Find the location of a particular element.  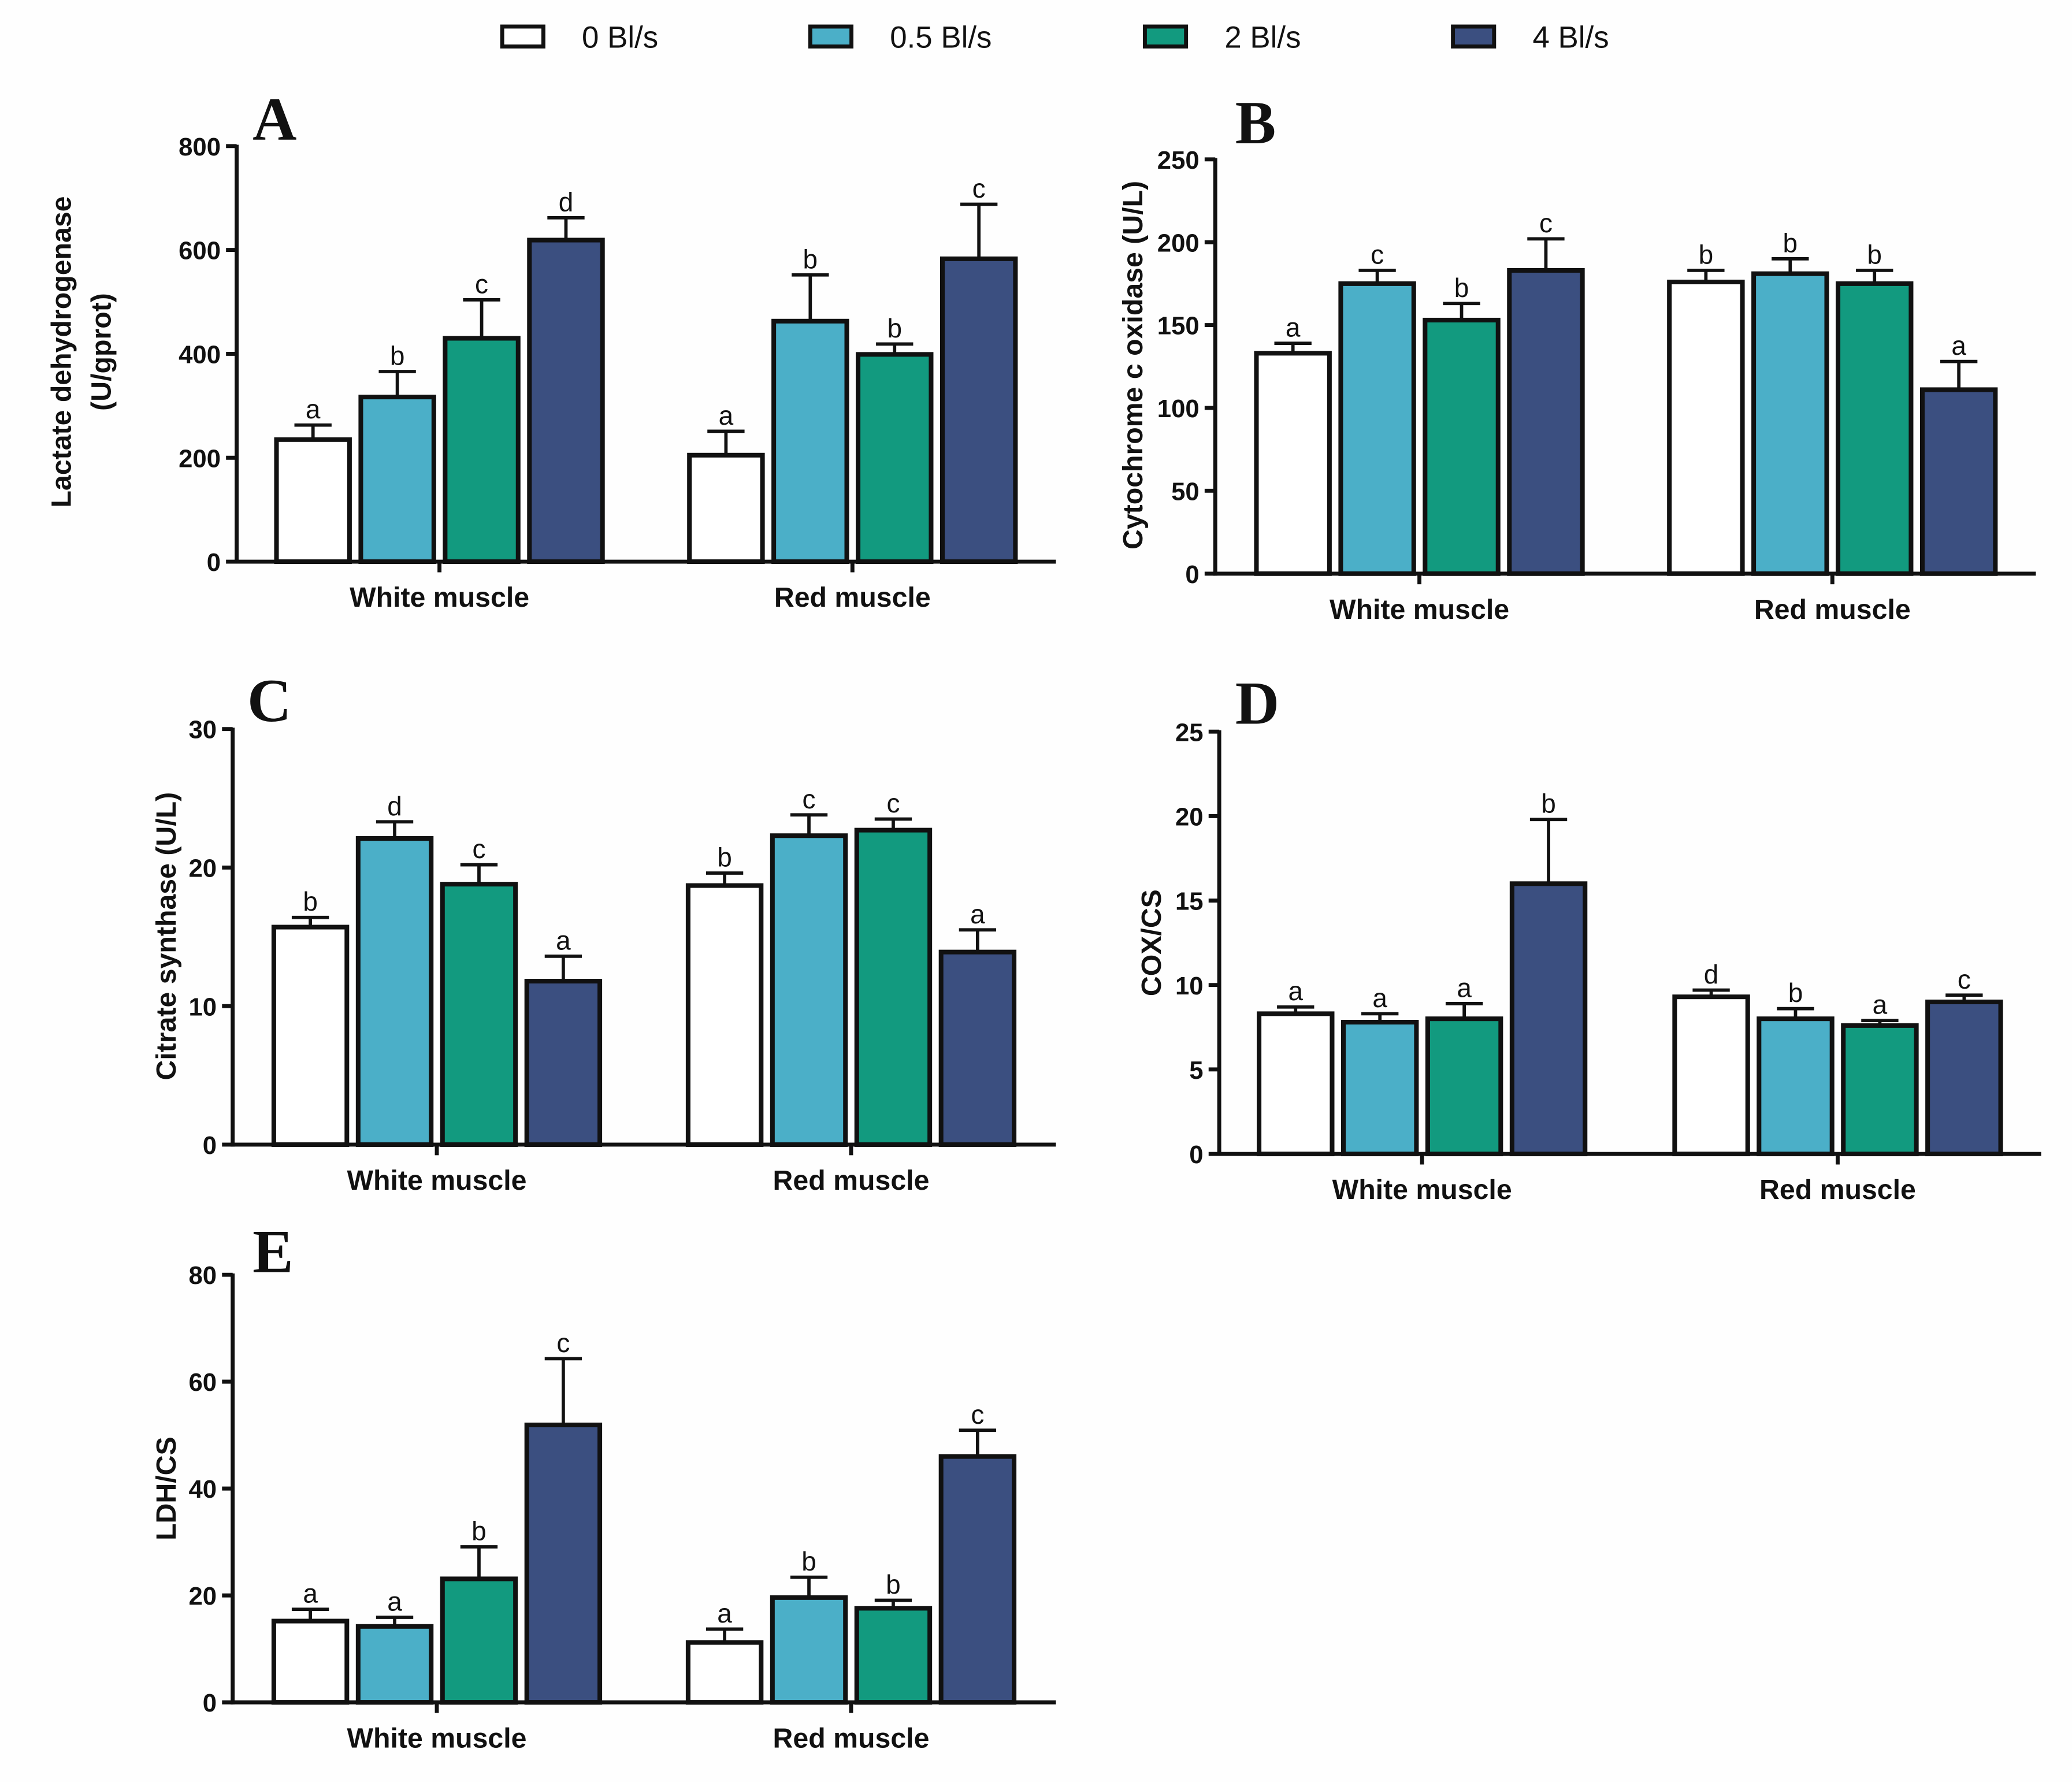

legend: 0 Bl/s 0.5 Bl/s 2 Bl/s 4 Bl/s is located at coordinates (1054, 38).